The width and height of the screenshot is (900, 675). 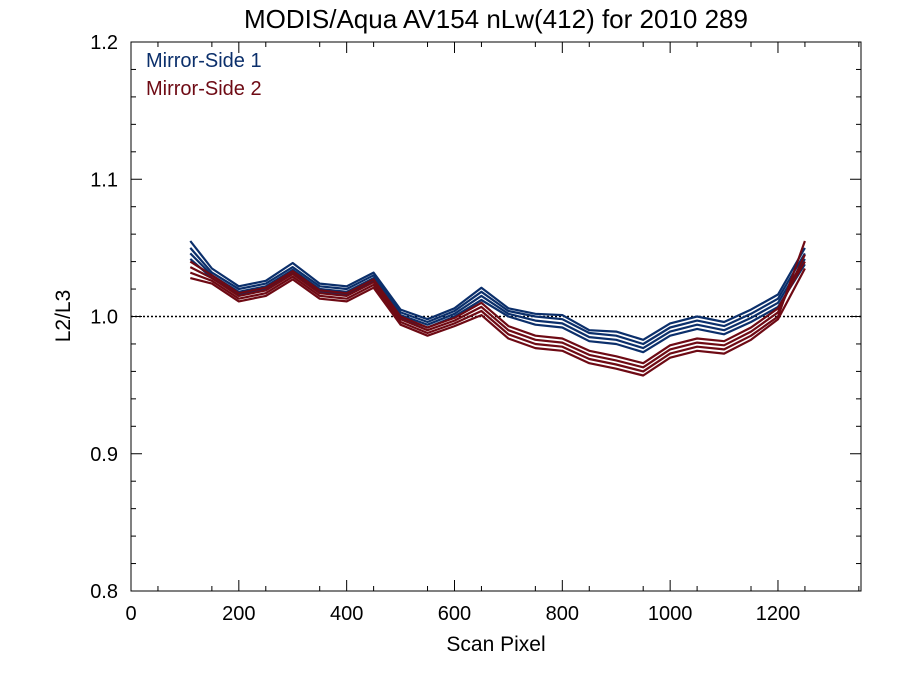 I want to click on x-tick-label: 800, so click(x=562, y=614).